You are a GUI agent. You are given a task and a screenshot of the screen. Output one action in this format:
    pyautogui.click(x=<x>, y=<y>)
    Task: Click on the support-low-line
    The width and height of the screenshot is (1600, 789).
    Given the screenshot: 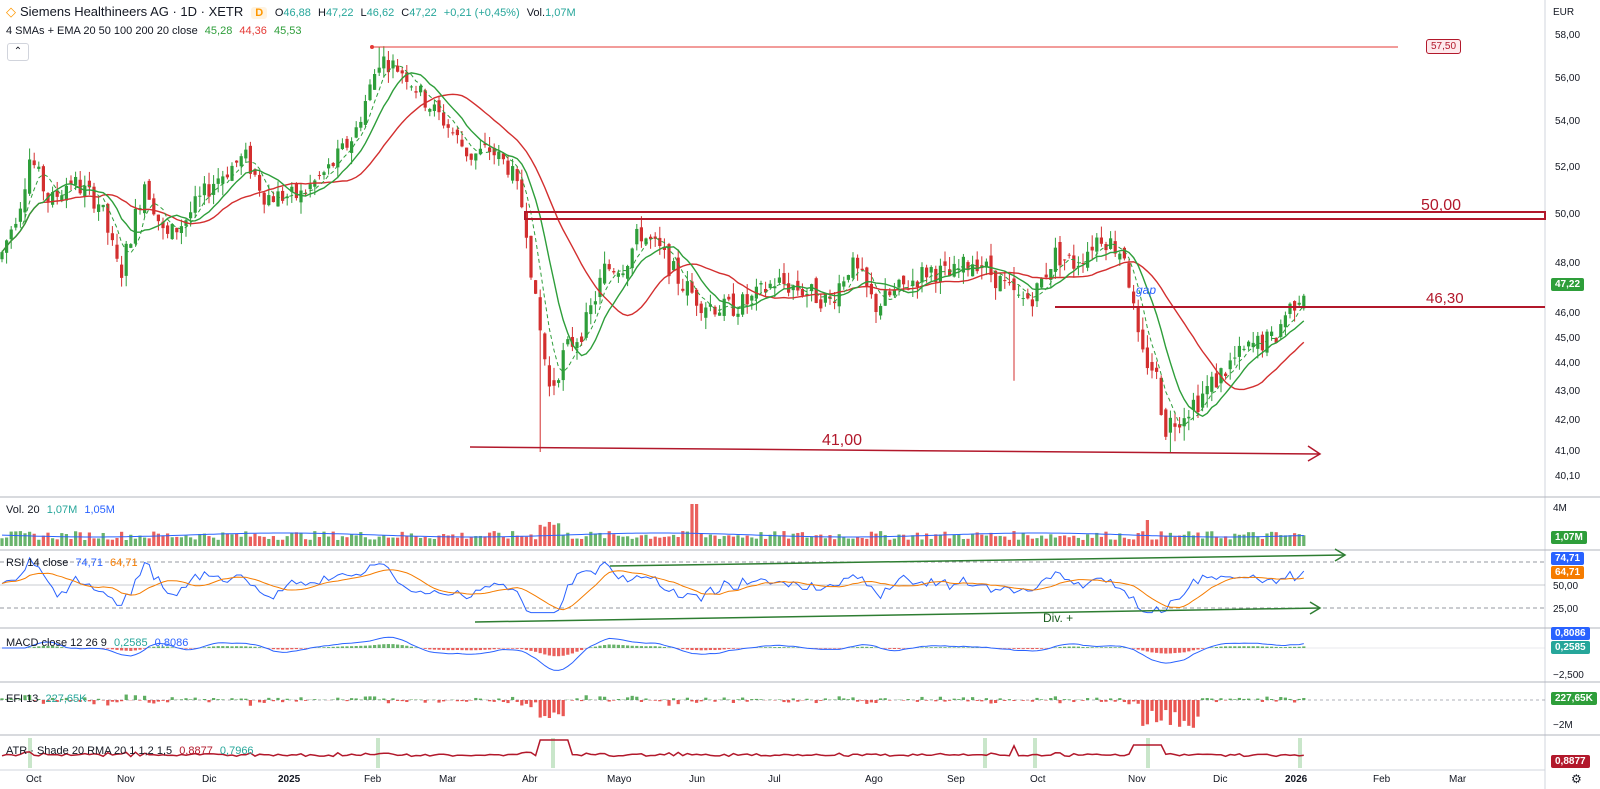 What is the action you would take?
    pyautogui.click(x=895, y=450)
    